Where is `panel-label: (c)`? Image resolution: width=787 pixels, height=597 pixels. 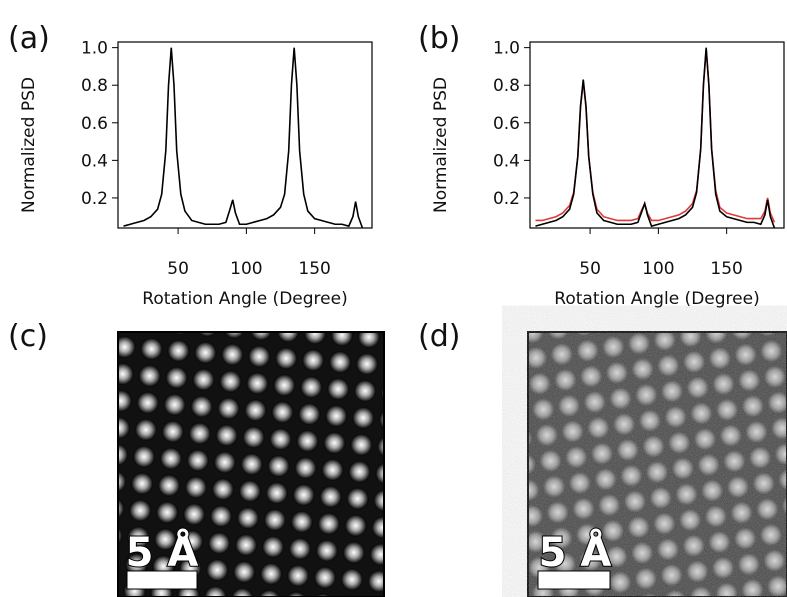
panel-label: (c) is located at coordinates (28, 336).